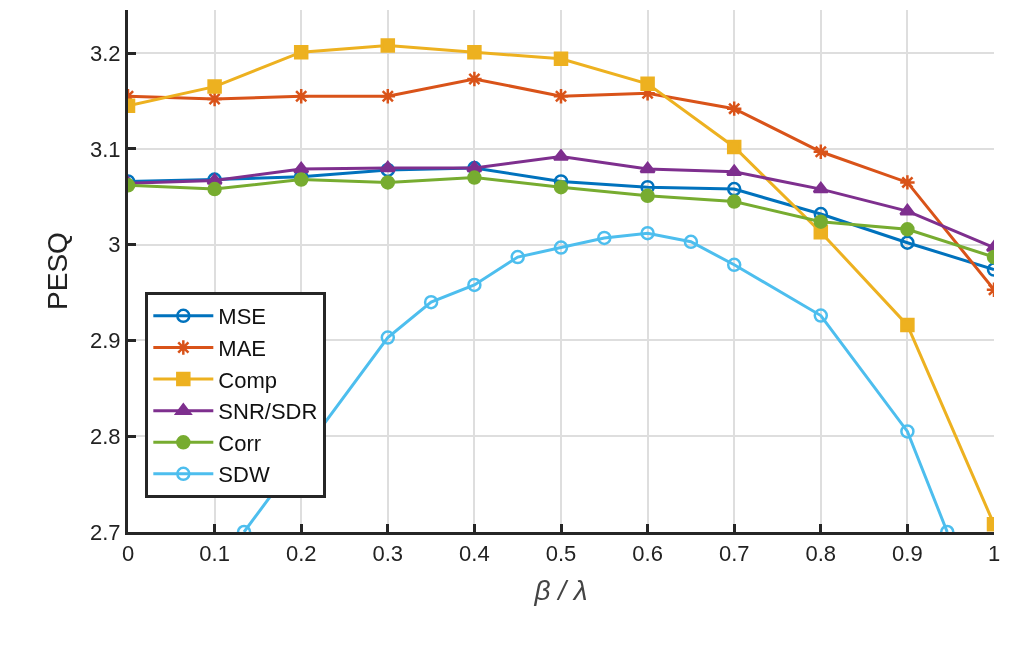 The height and width of the screenshot is (647, 1020). I want to click on y-tick-label: 2.9, so click(105, 341).